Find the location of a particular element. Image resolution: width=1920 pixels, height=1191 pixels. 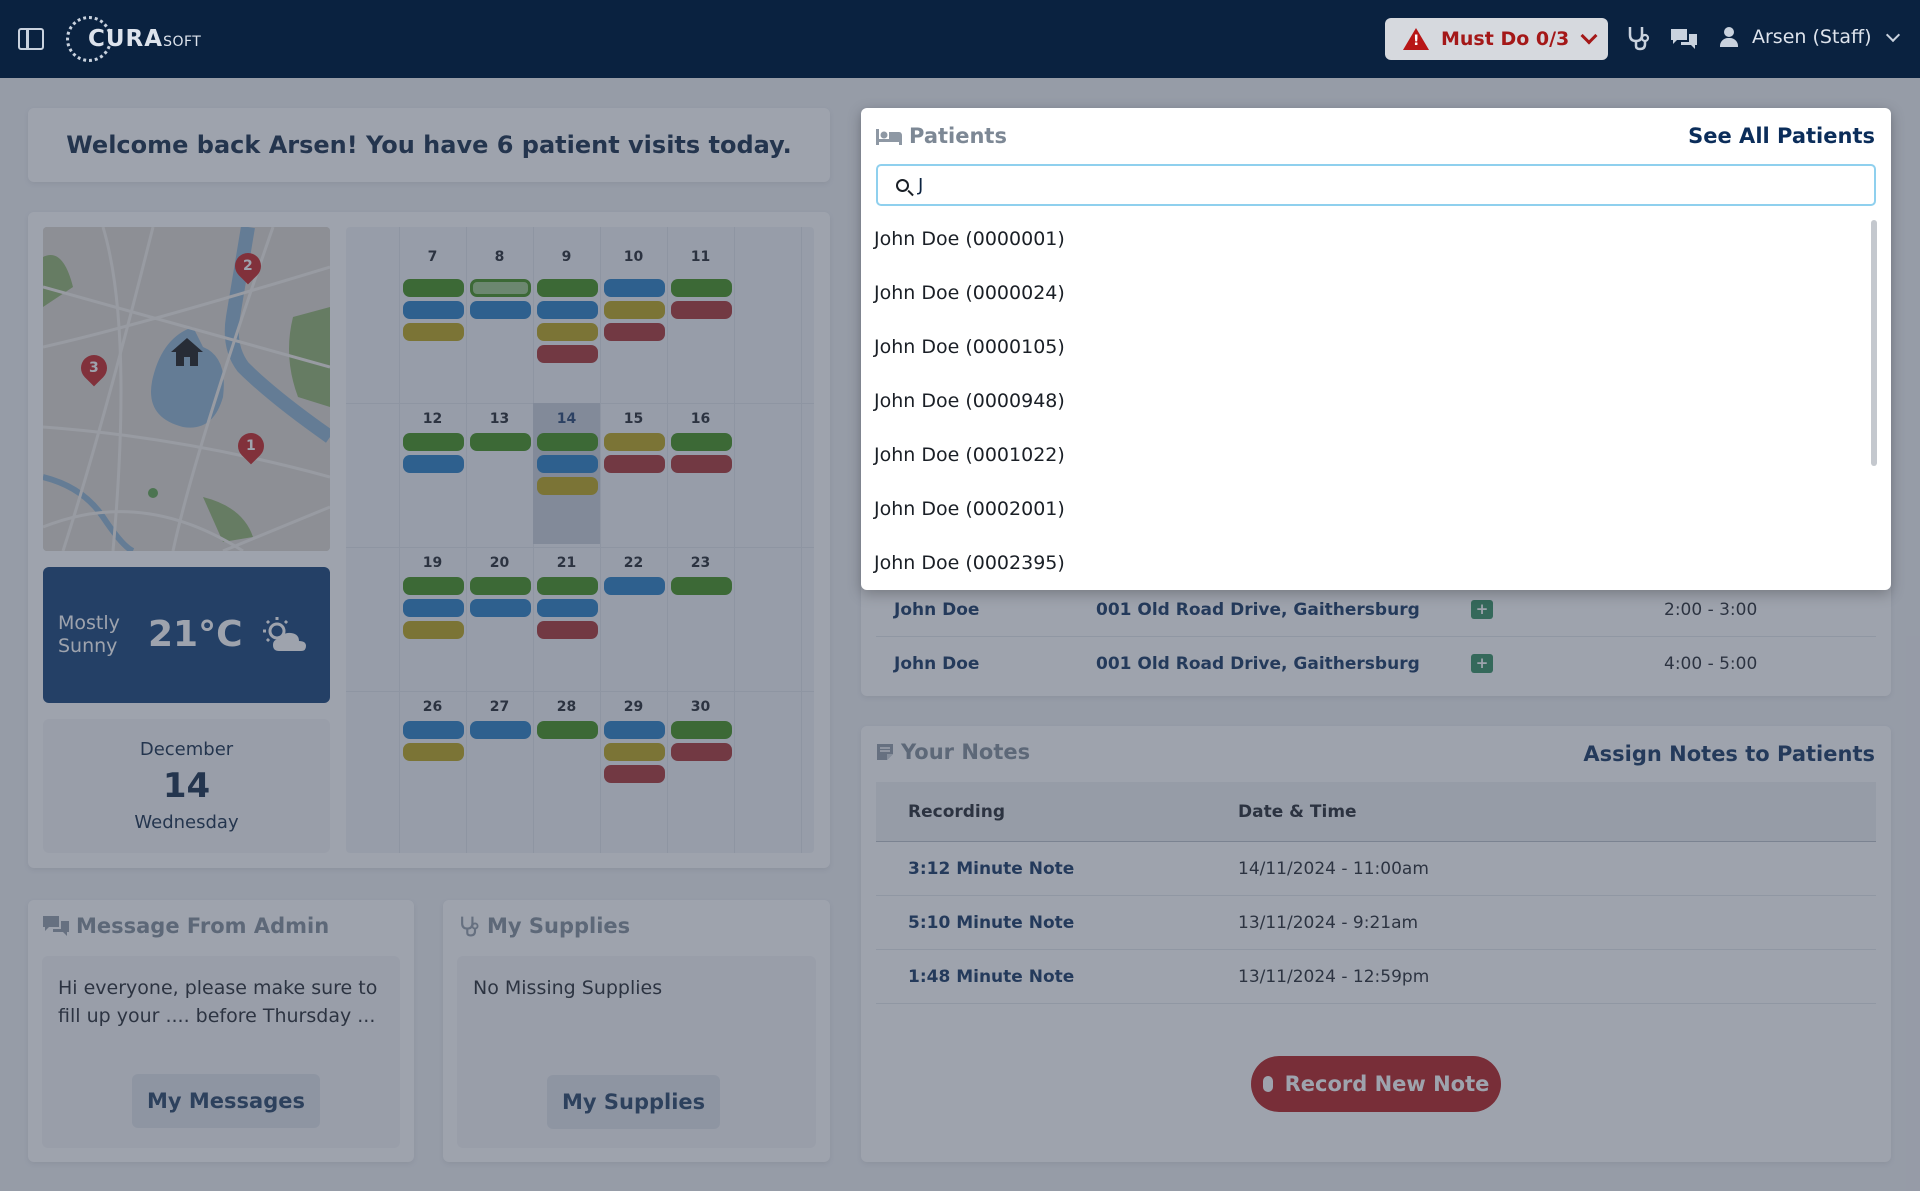

search-input-value: J is located at coordinates (921, 185).